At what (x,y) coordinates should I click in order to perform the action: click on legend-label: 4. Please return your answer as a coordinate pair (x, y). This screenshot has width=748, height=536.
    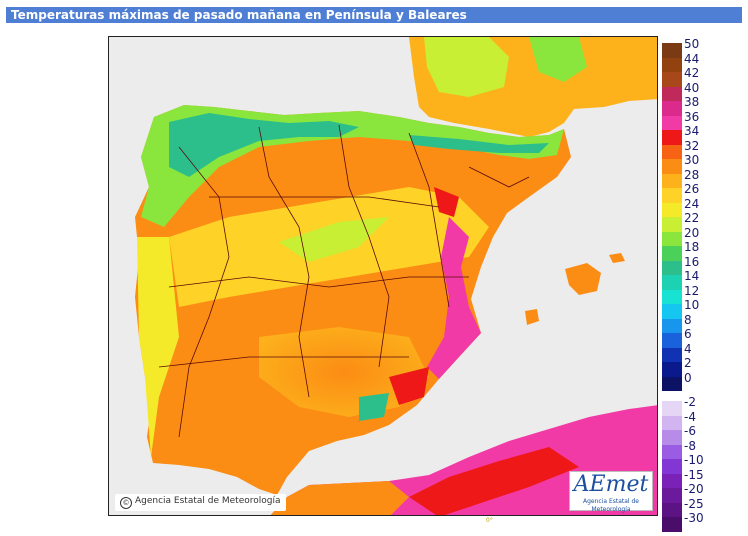
    Looking at the image, I should click on (688, 348).